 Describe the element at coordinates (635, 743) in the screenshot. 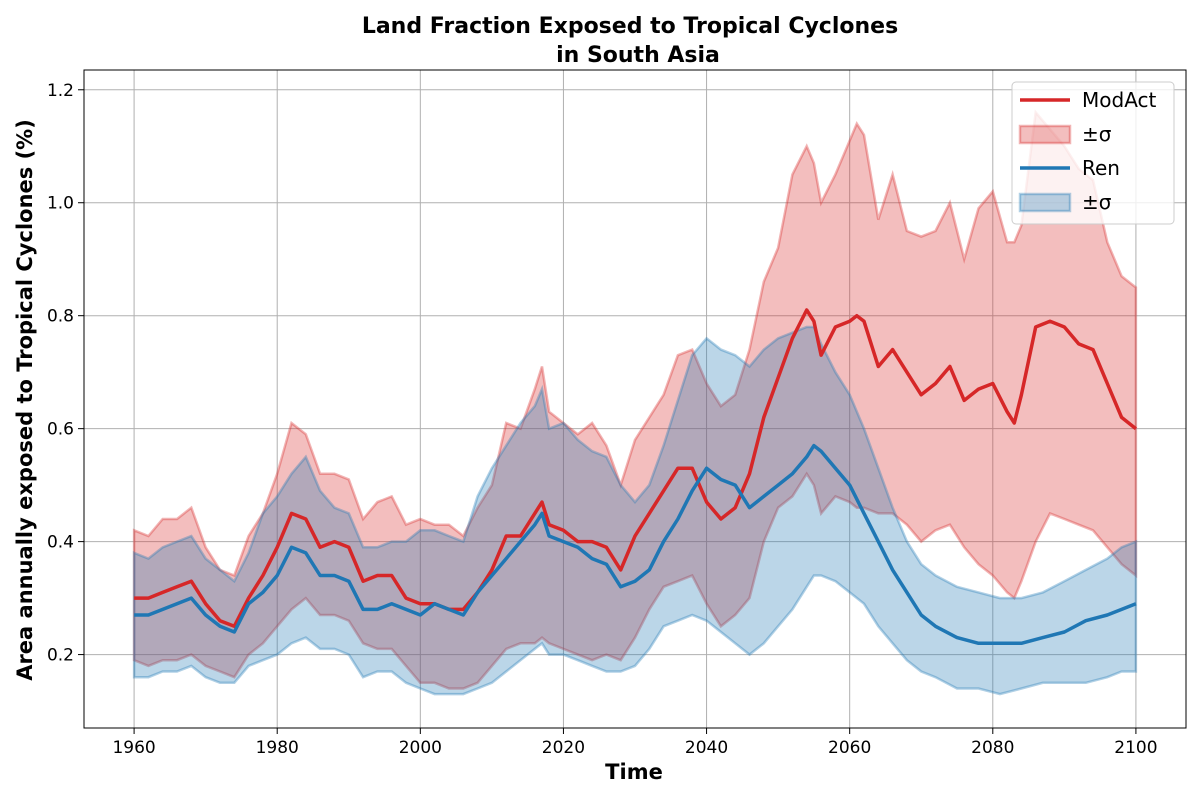

I see `x-axis-ticks: 1960 1980 2000 2020 2040 2060 2080 2100` at that location.